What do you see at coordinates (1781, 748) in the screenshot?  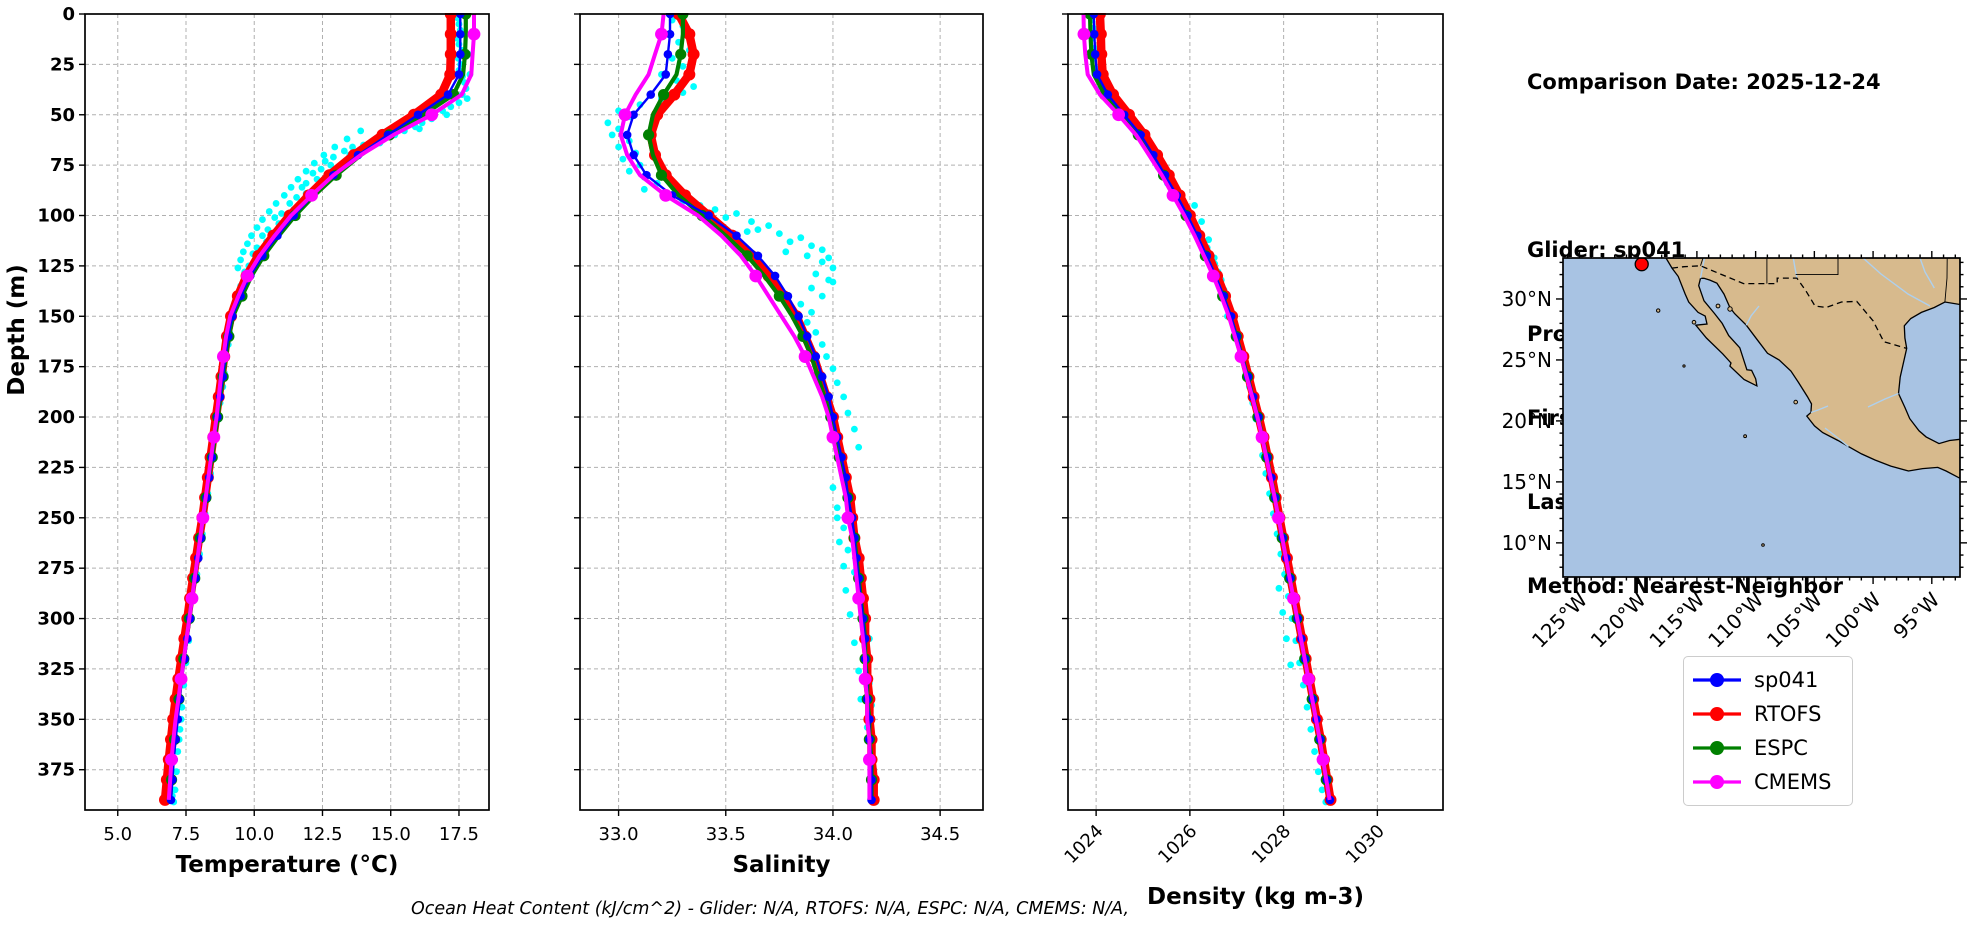 I see `legend-label: ESPC` at bounding box center [1781, 748].